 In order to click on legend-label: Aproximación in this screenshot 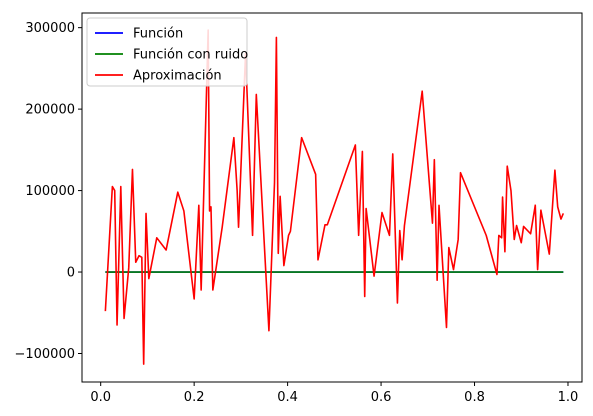, I will do `click(177, 76)`.